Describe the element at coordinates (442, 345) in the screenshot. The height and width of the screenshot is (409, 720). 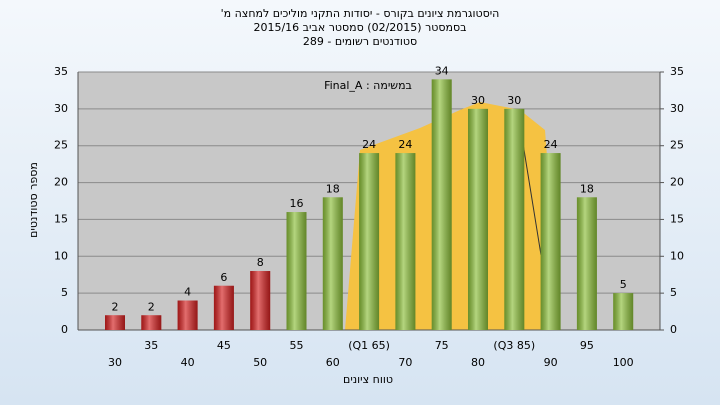
I see `x-tick-label: 75` at that location.